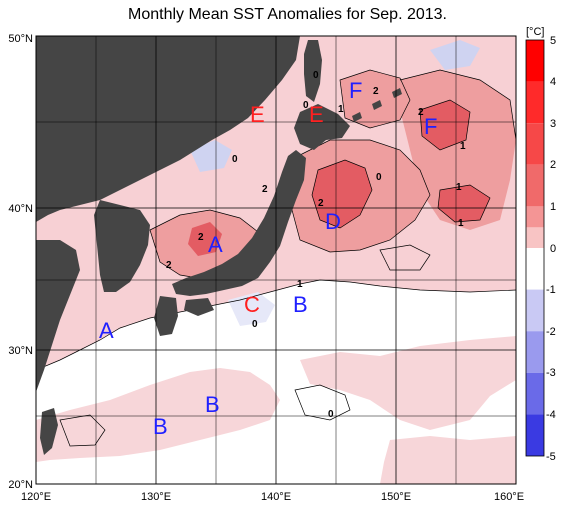 The height and width of the screenshot is (505, 575). Describe the element at coordinates (553, 41) in the screenshot. I see `colorbar-tick: 5` at that location.